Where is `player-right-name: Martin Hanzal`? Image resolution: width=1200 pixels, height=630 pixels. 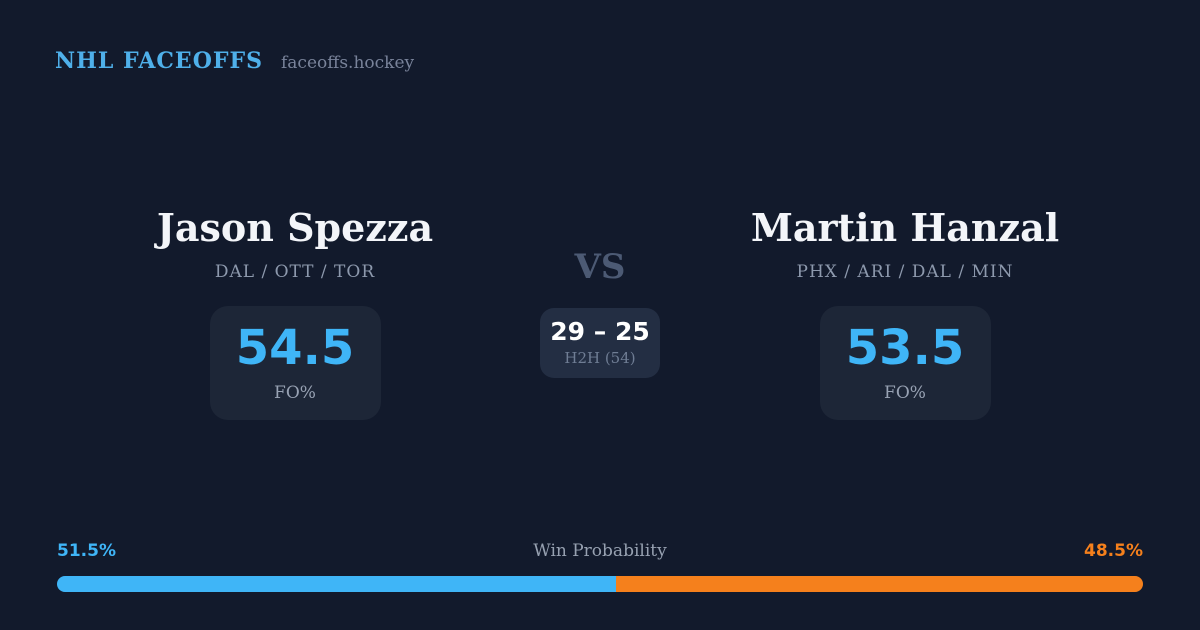
player-right-name: Martin Hanzal is located at coordinates (905, 227).